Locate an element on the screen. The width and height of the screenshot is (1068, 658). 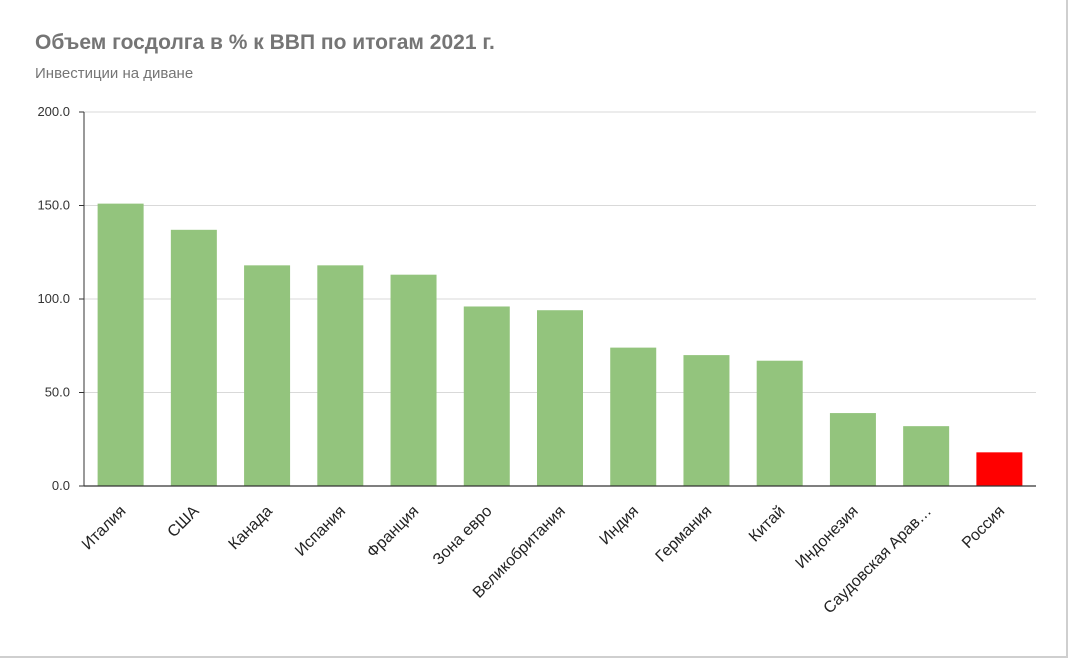
y-tick-label: 50.0 is located at coordinates (57, 392).